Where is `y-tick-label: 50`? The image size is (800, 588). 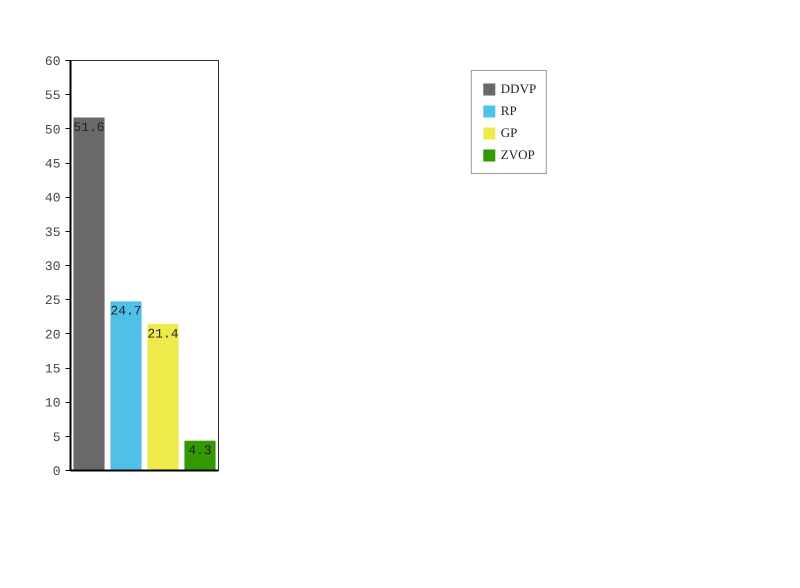 y-tick-label: 50 is located at coordinates (52, 130).